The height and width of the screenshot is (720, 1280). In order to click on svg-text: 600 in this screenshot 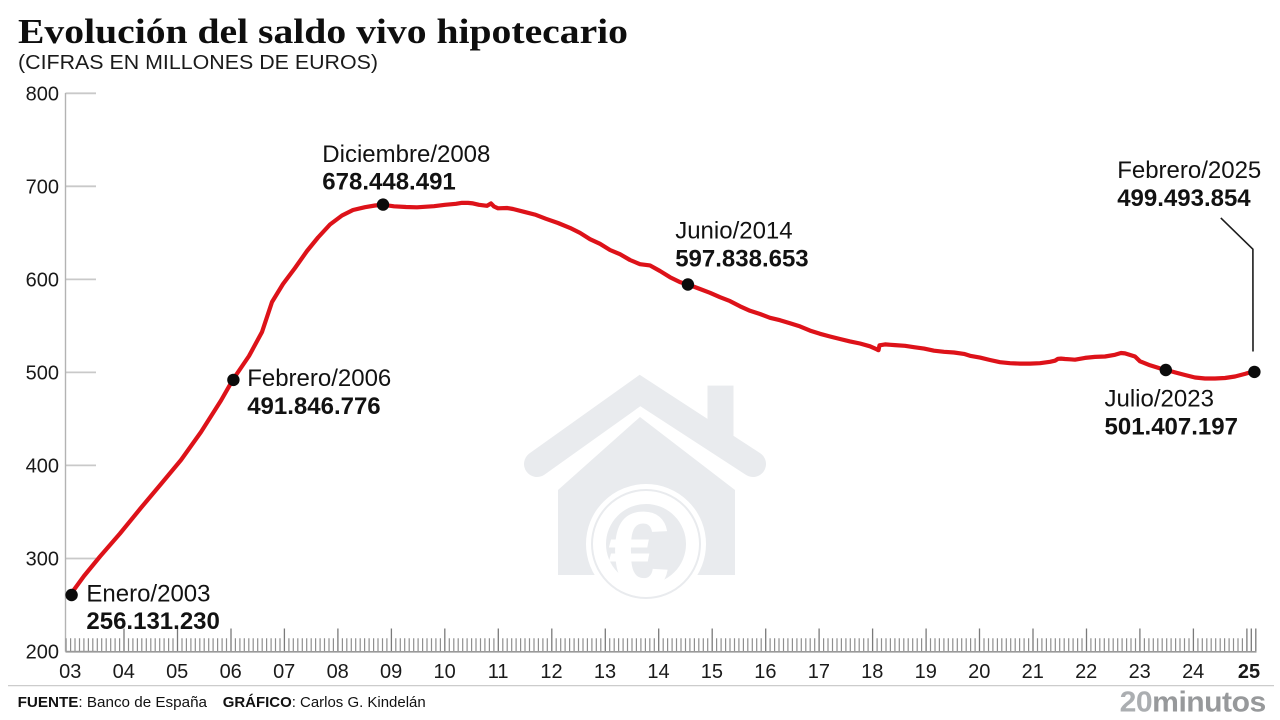, I will do `click(42, 281)`.